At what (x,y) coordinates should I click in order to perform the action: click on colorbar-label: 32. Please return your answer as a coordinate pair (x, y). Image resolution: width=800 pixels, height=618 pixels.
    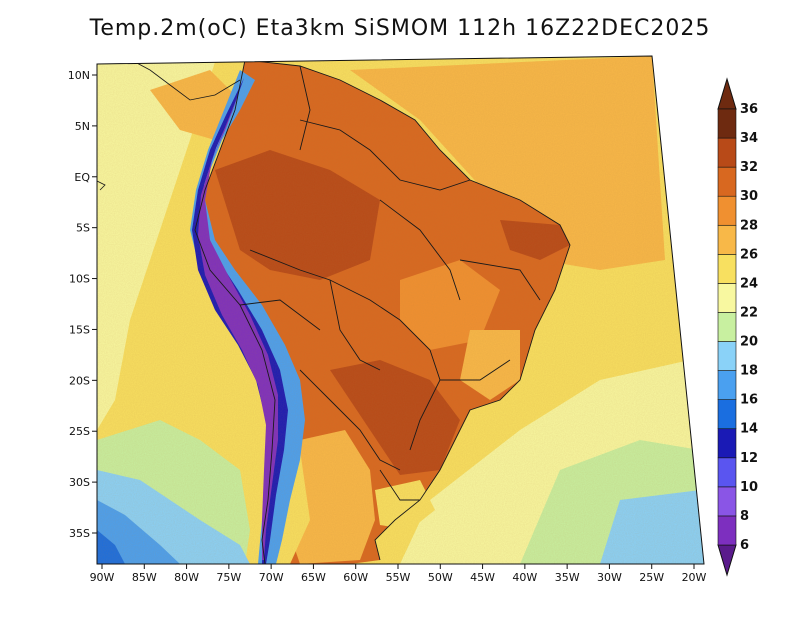
    Looking at the image, I should click on (749, 167).